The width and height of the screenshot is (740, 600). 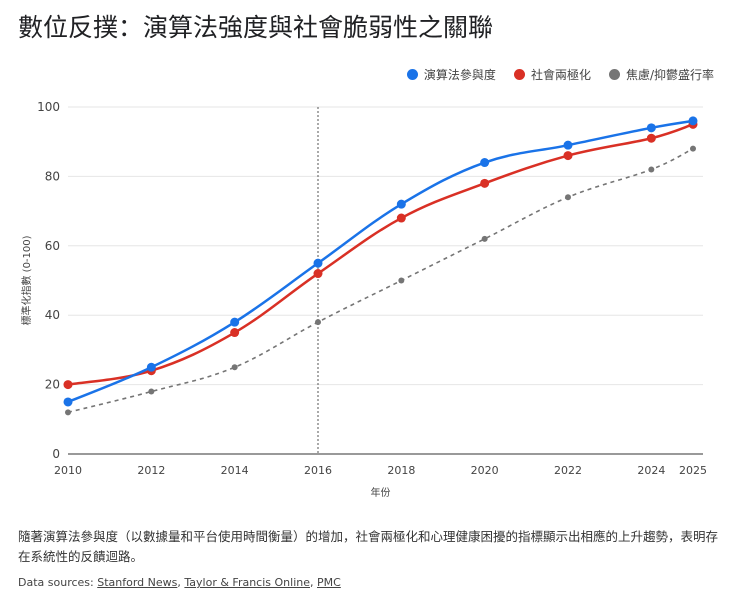 What do you see at coordinates (52, 385) in the screenshot?
I see `y-tick-label: 20` at bounding box center [52, 385].